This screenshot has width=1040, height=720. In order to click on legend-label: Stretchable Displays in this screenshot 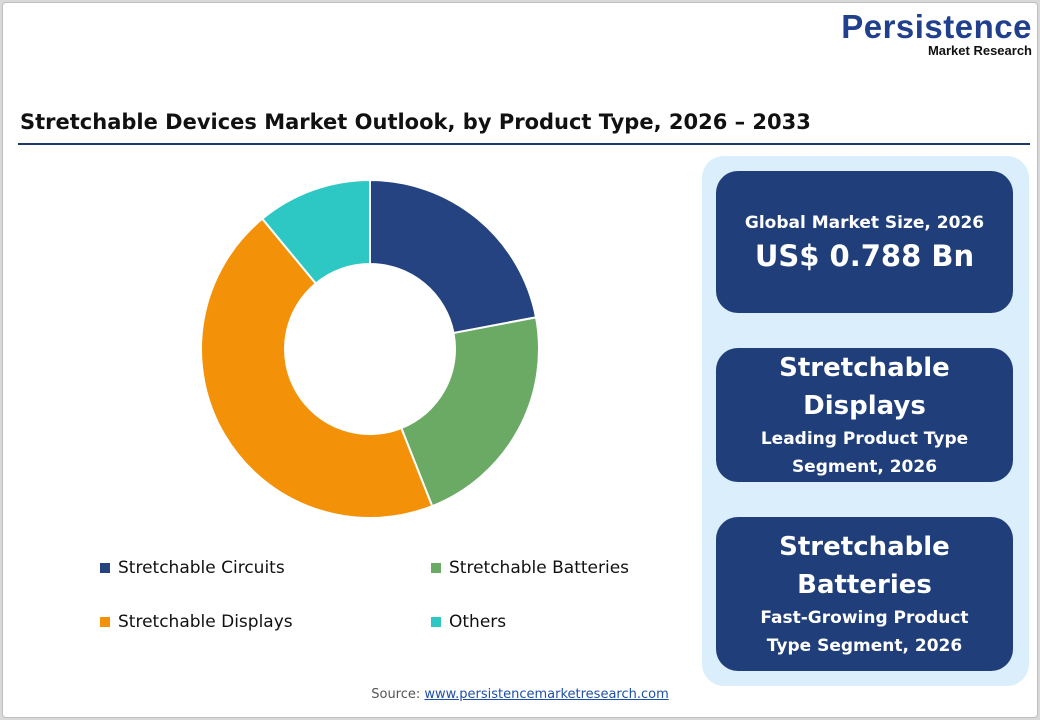, I will do `click(205, 622)`.